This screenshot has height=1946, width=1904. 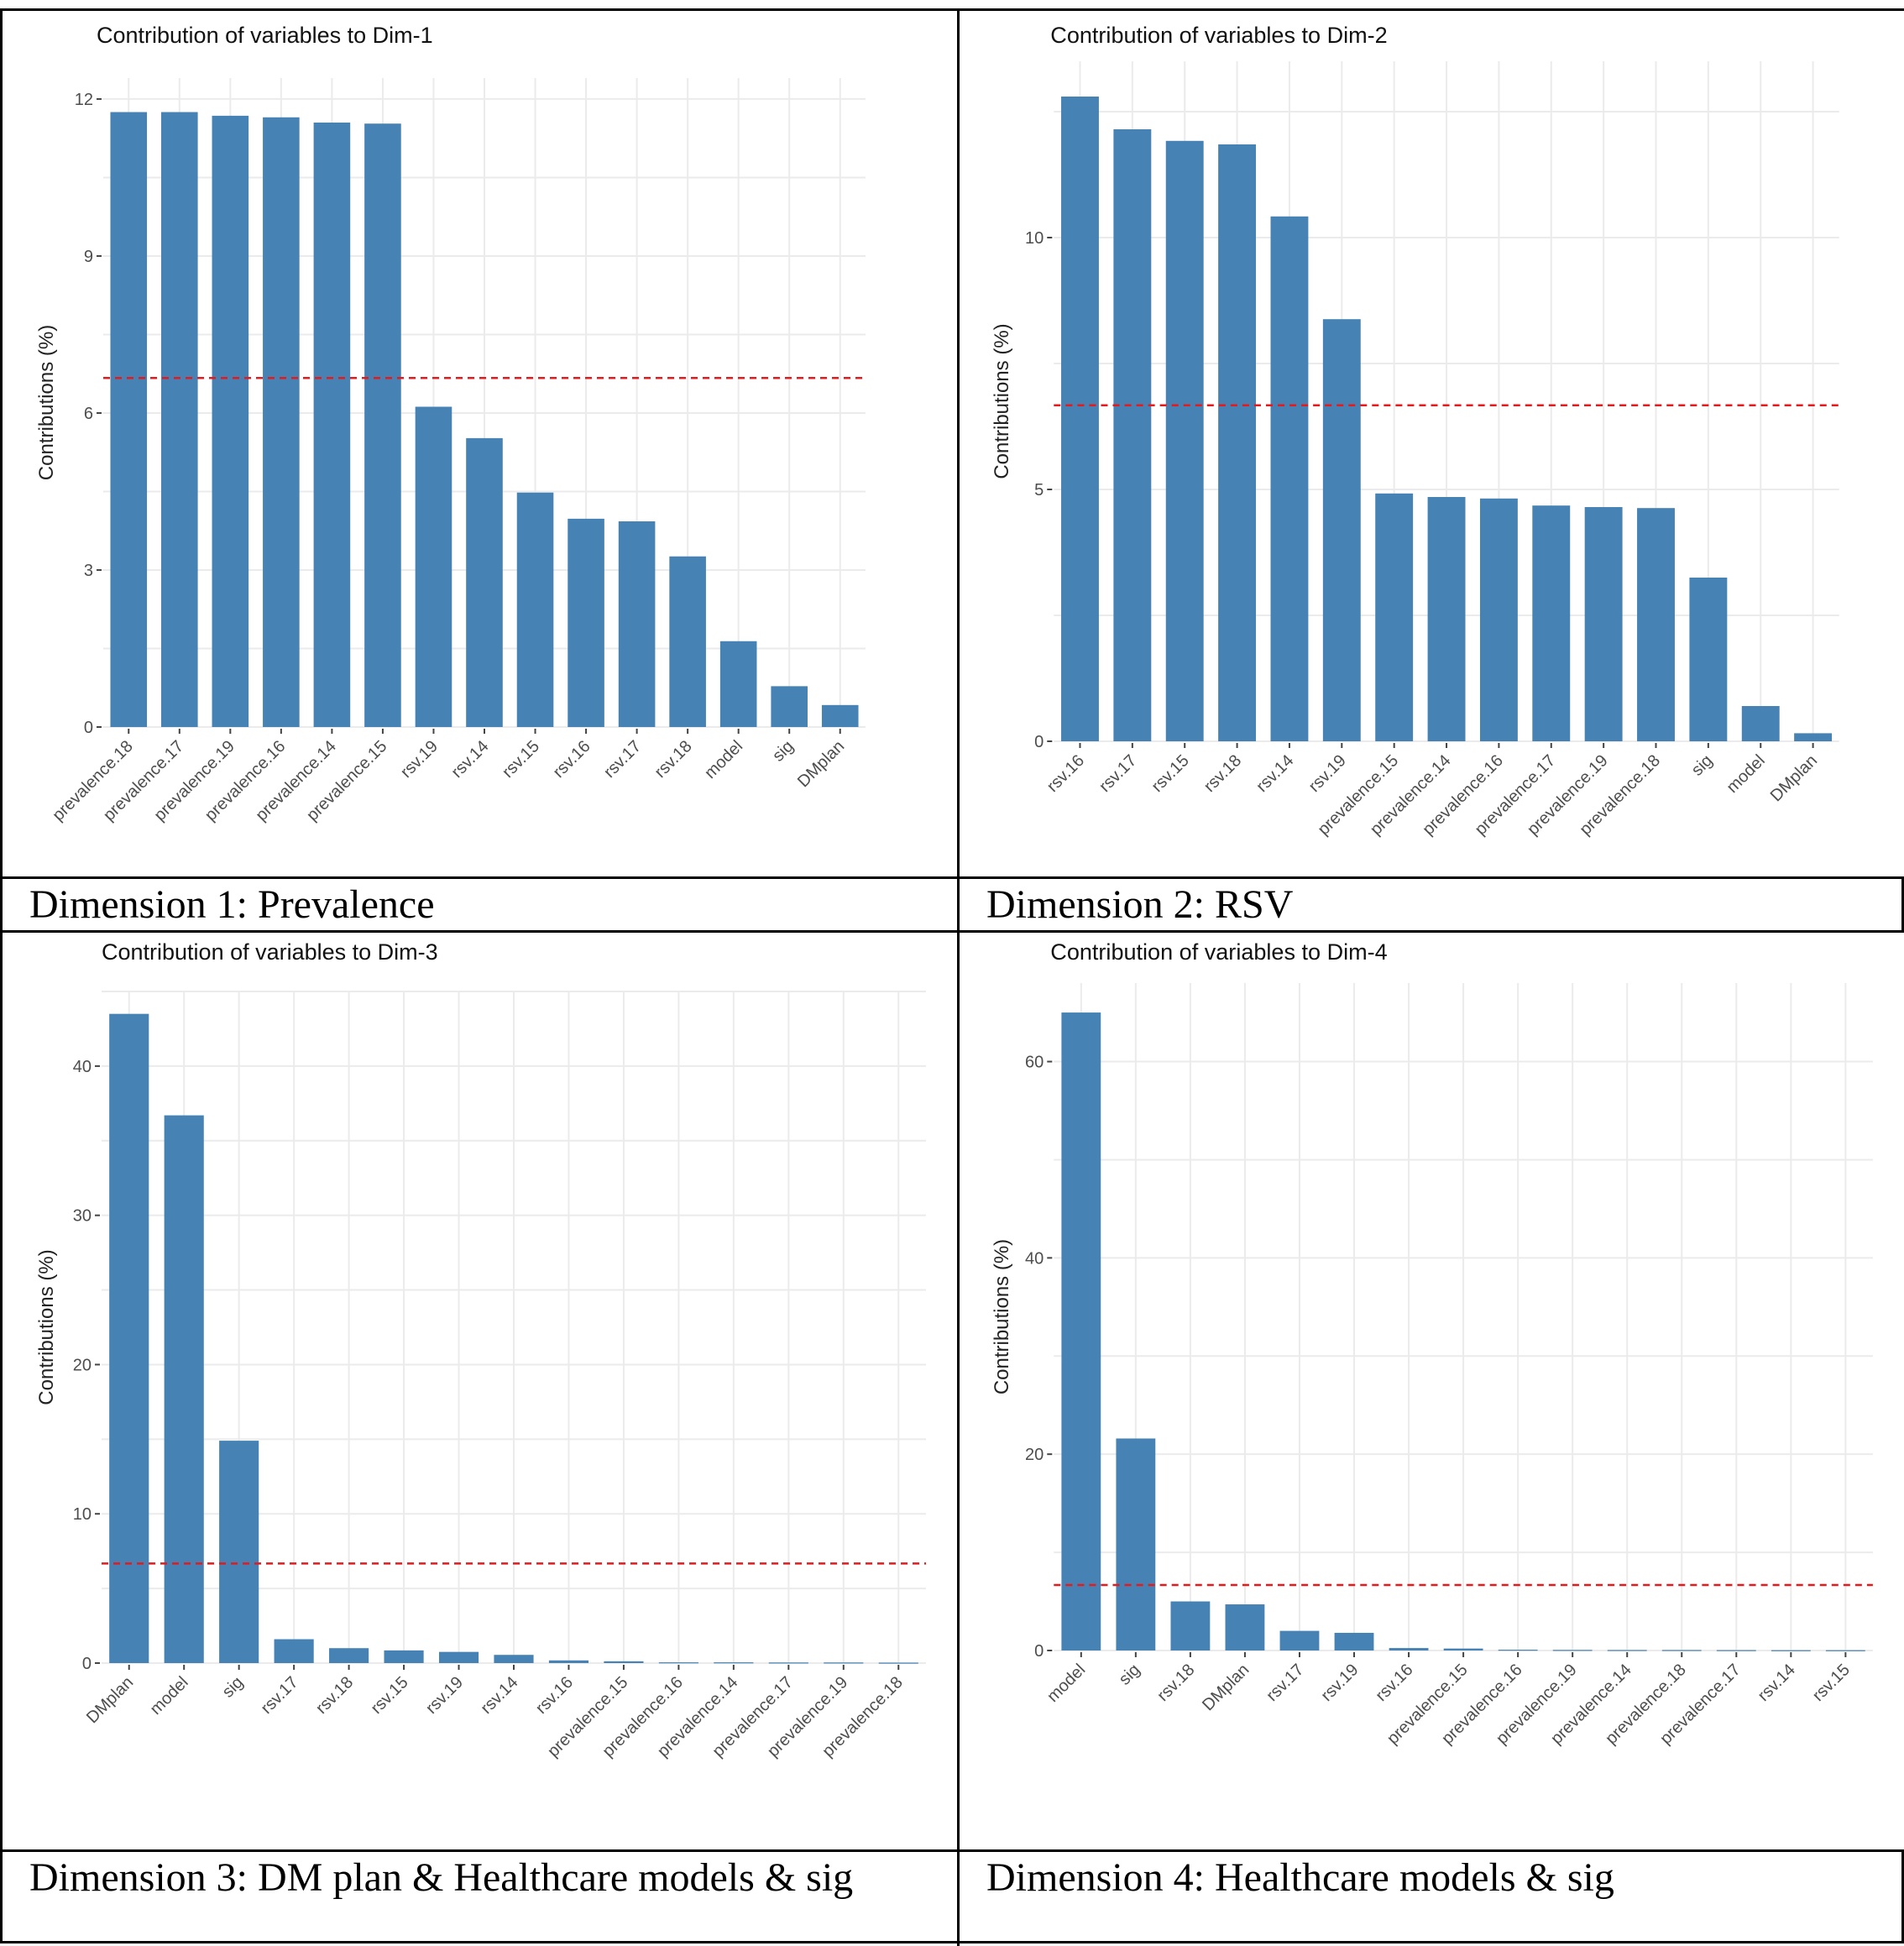 What do you see at coordinates (1432, 906) in the screenshot?
I see `caption-dim-2: Dimension 2: RSV` at bounding box center [1432, 906].